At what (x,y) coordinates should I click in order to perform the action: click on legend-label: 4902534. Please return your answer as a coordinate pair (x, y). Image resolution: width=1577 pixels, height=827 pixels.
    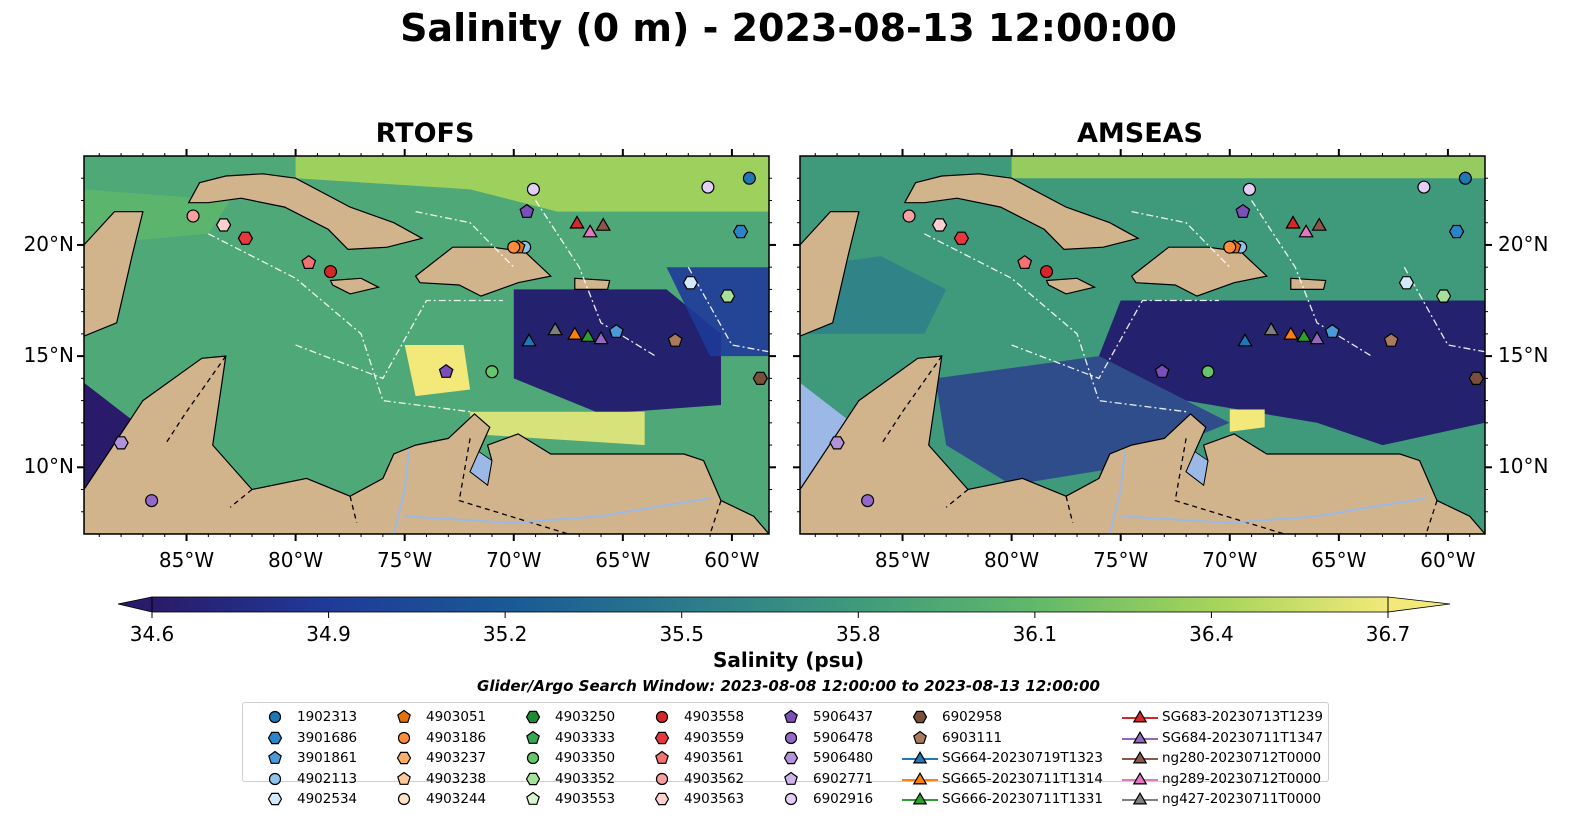
    Looking at the image, I should click on (327, 799).